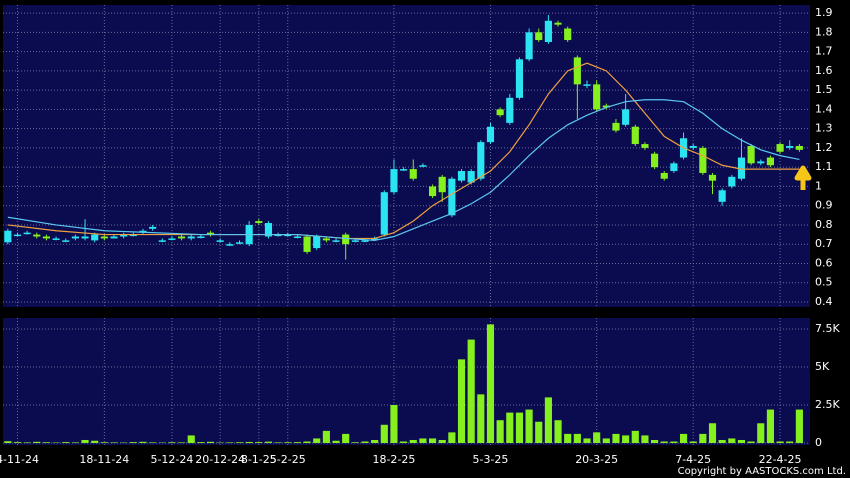 This screenshot has width=850, height=478. I want to click on y-tick-label: 1.9, so click(824, 12).